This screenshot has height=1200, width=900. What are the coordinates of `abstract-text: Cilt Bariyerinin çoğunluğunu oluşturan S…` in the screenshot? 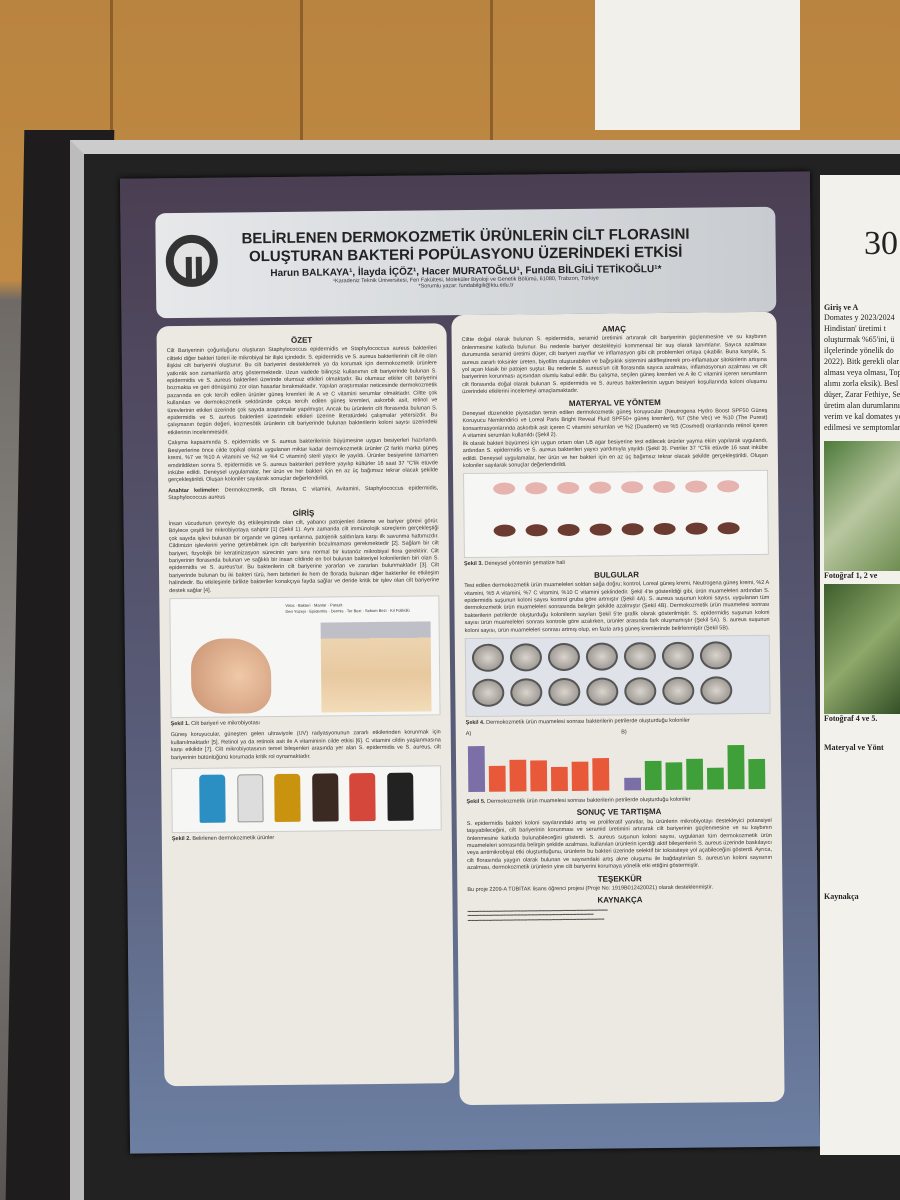 It's located at (302, 391).